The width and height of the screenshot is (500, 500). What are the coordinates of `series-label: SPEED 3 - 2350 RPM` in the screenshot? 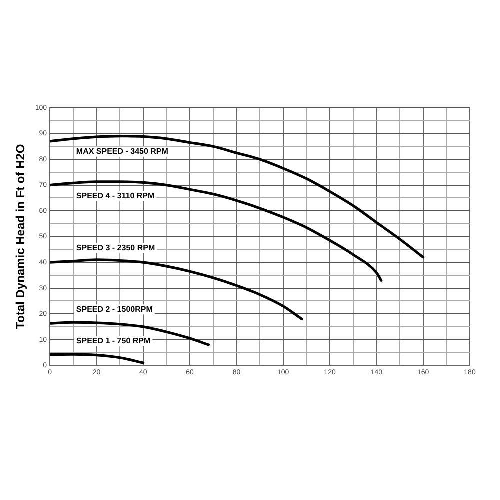 It's located at (116, 247).